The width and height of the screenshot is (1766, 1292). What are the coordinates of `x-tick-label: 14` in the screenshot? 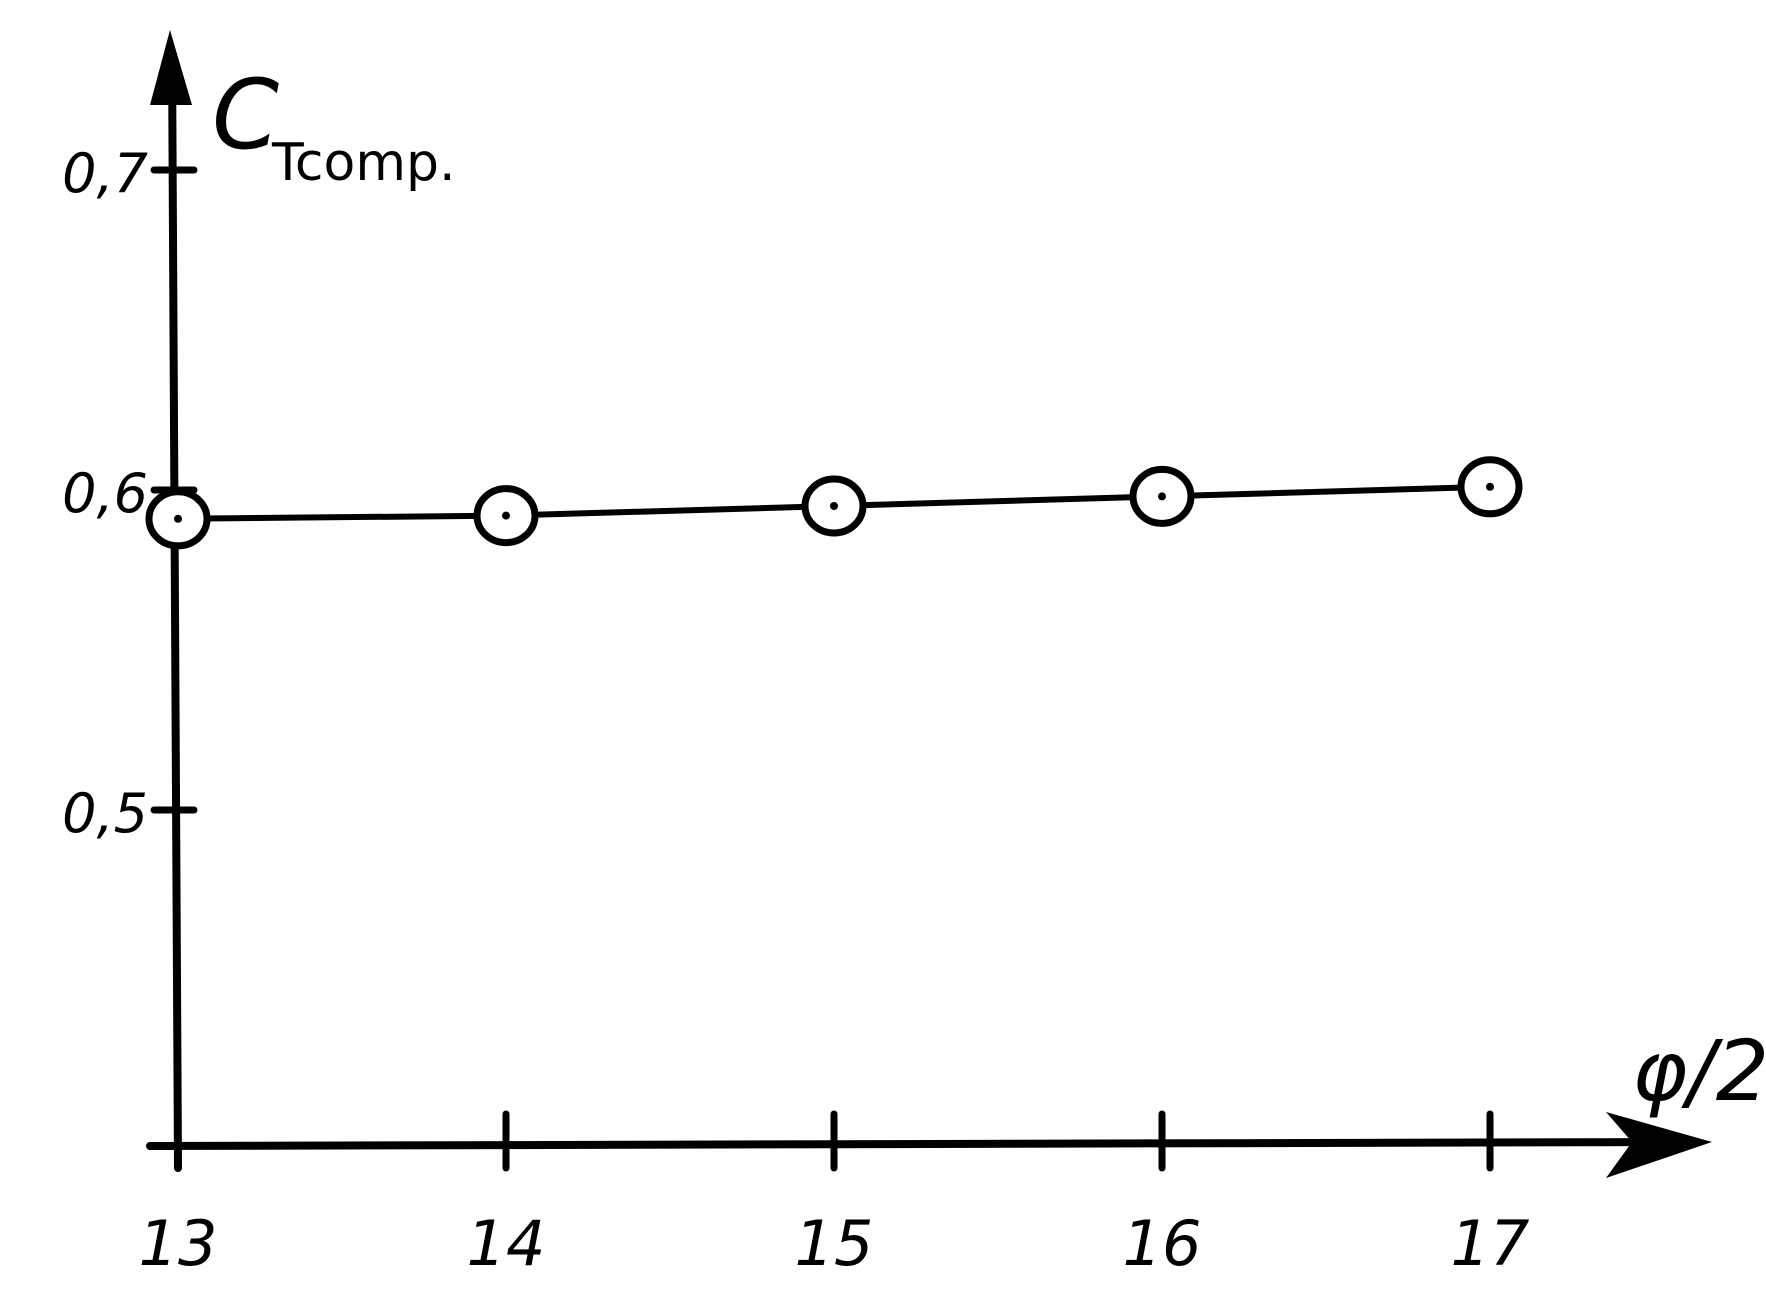 It's located at (506, 1243).